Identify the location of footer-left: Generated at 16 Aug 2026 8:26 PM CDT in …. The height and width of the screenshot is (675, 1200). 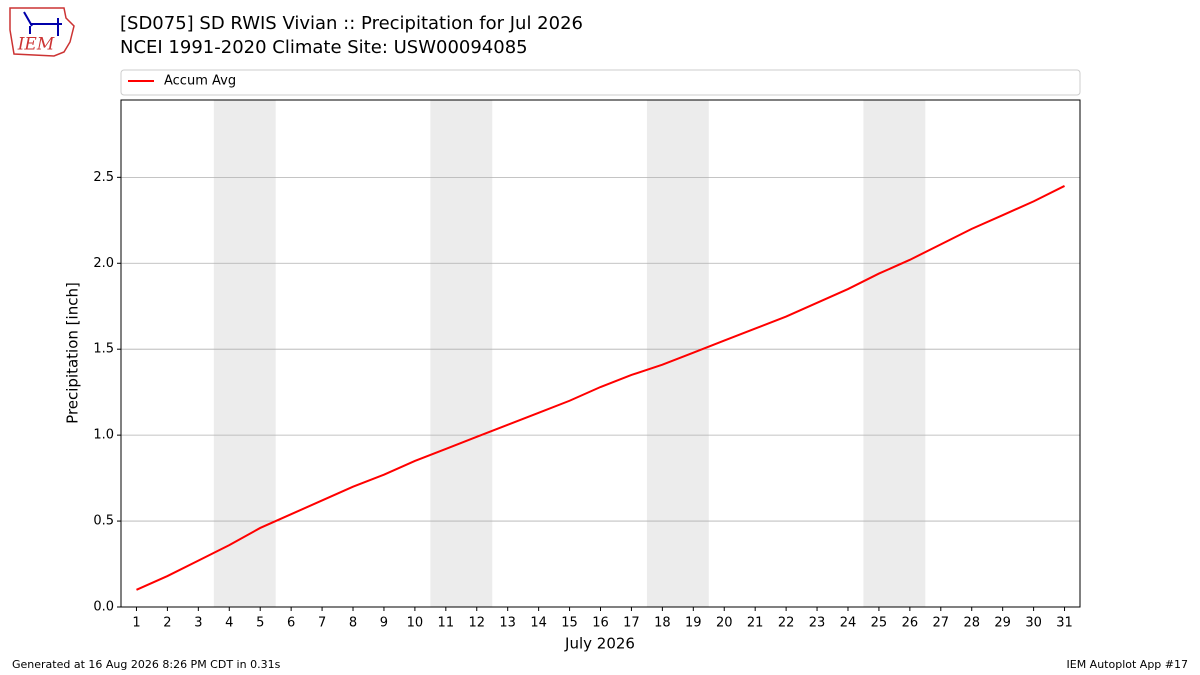
(146, 664).